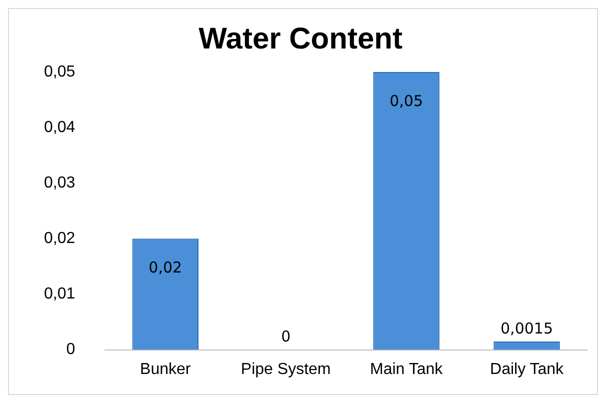 The width and height of the screenshot is (606, 403). I want to click on y-tick-label: 0,01, so click(60, 294).